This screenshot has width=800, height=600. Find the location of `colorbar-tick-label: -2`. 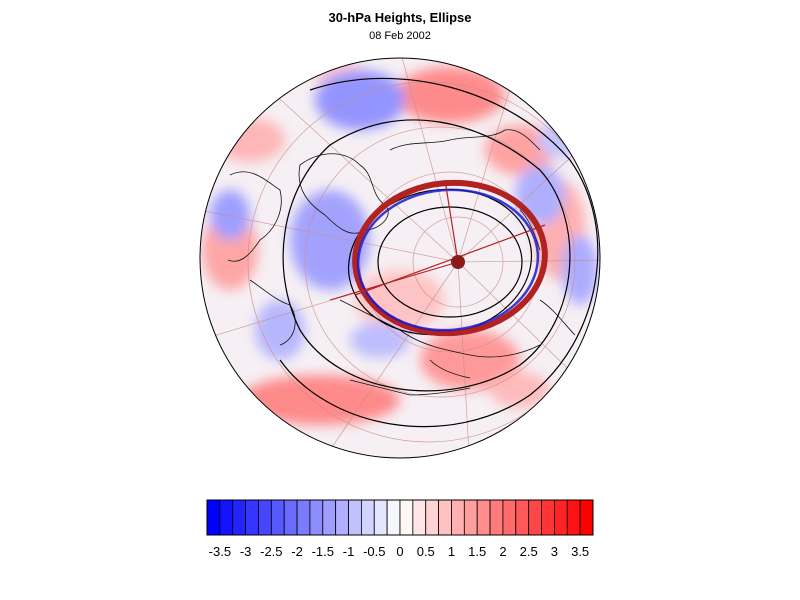

colorbar-tick-label: -2 is located at coordinates (297, 551).